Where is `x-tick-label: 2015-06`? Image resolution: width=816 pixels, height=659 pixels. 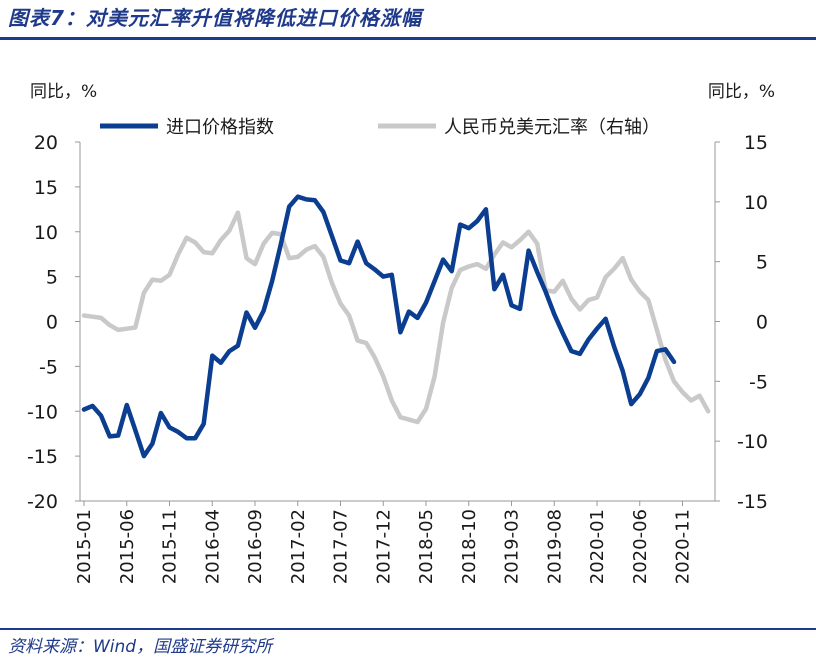 x-tick-label: 2015-06 is located at coordinates (127, 546).